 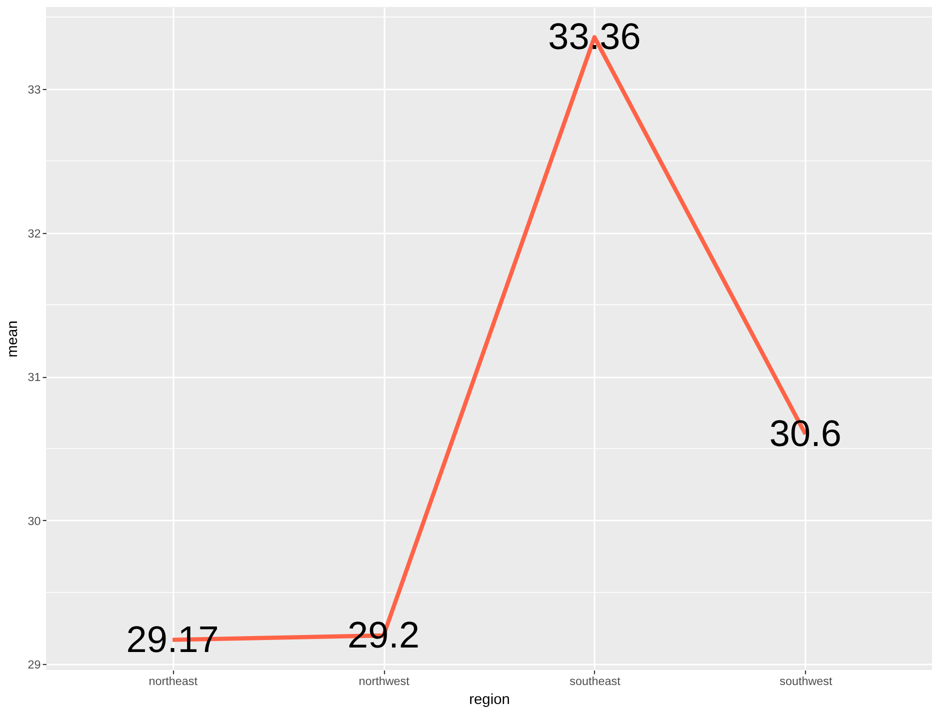 What do you see at coordinates (384, 635) in the screenshot?
I see `data-label: 29.2` at bounding box center [384, 635].